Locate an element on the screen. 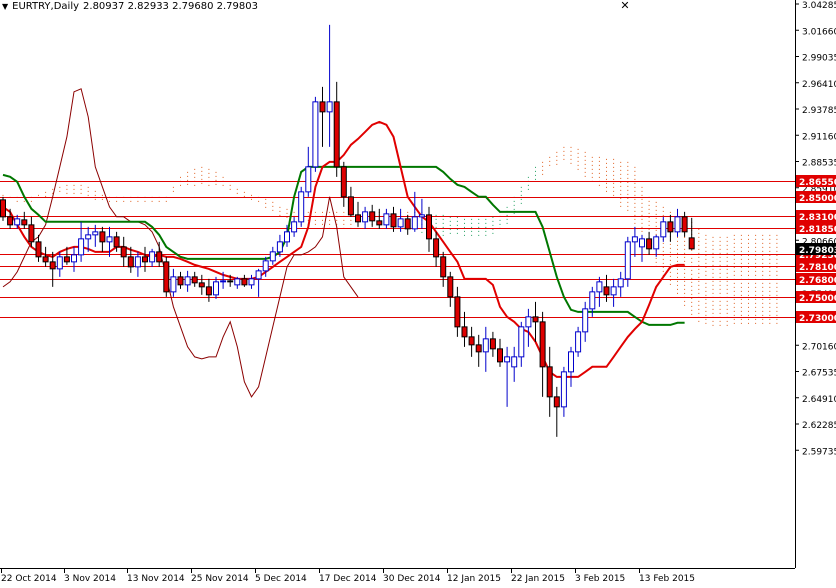 The image size is (836, 588). level-price-box: 2.73000 is located at coordinates (816, 317).